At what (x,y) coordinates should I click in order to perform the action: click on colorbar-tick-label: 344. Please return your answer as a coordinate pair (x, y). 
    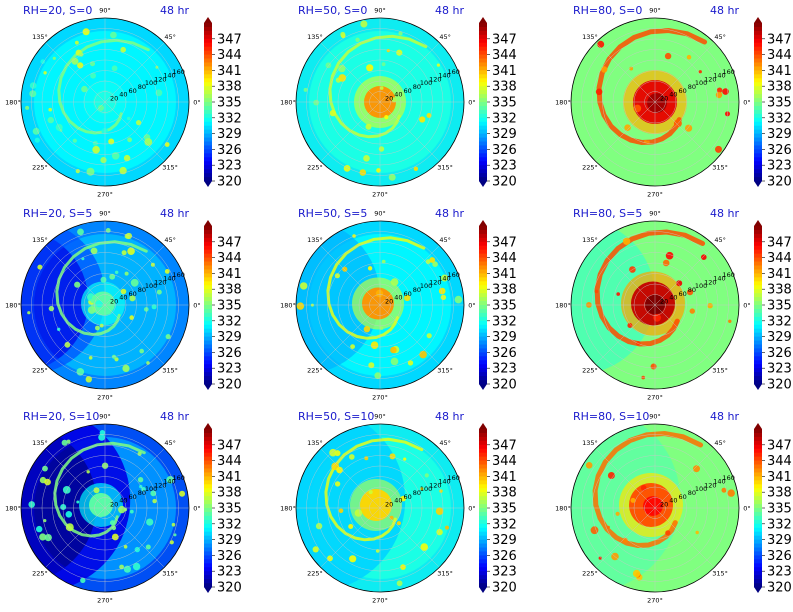
    Looking at the image, I should click on (504, 55).